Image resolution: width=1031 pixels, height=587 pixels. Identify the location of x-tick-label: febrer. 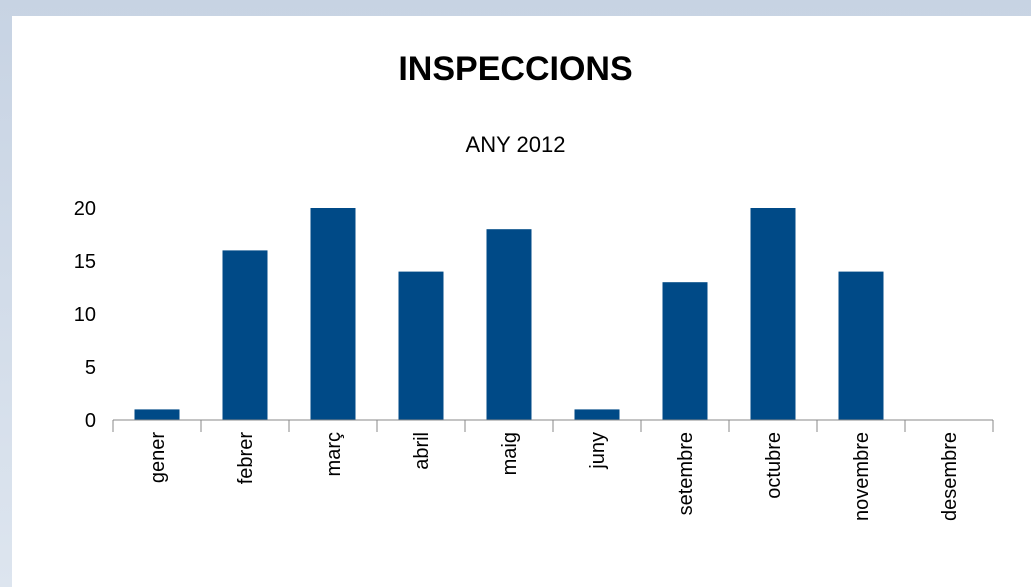
(246, 458).